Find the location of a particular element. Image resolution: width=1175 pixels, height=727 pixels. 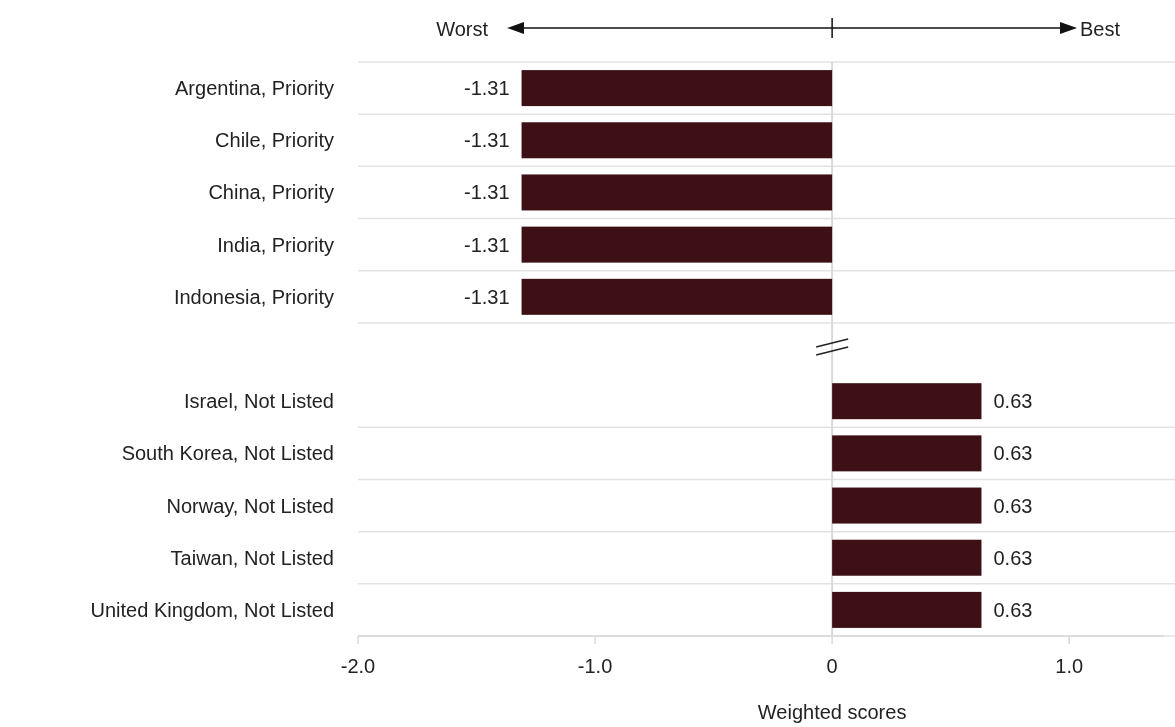

y-tick-label: Argentina, Priority is located at coordinates (254, 88).